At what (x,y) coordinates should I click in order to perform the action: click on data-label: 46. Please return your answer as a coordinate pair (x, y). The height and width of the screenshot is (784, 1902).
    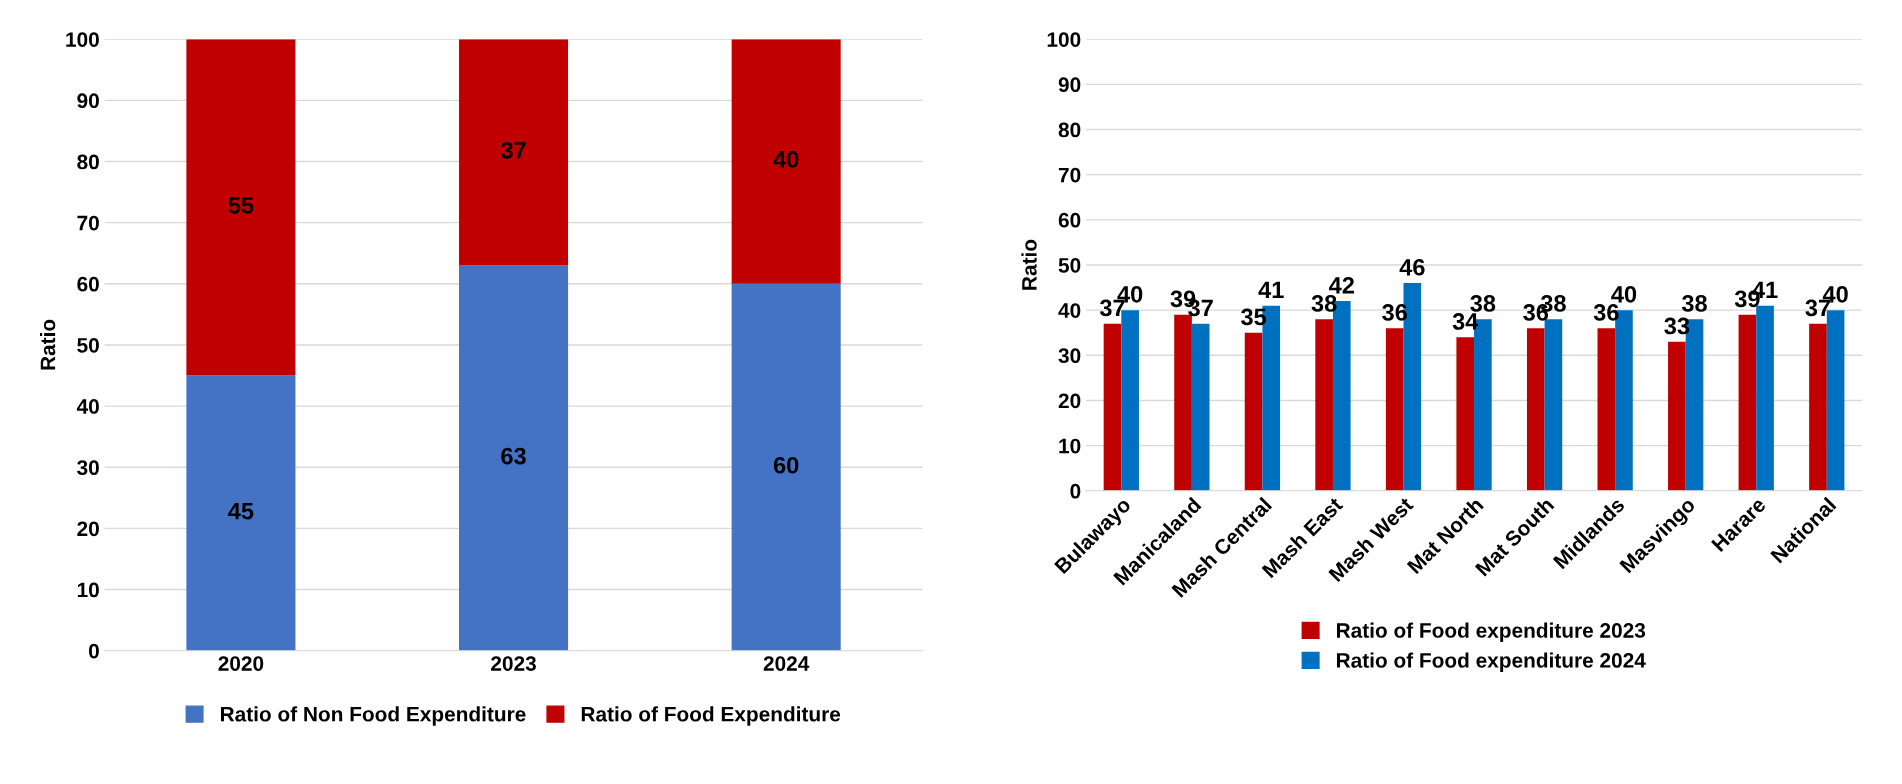
    Looking at the image, I should click on (1412, 267).